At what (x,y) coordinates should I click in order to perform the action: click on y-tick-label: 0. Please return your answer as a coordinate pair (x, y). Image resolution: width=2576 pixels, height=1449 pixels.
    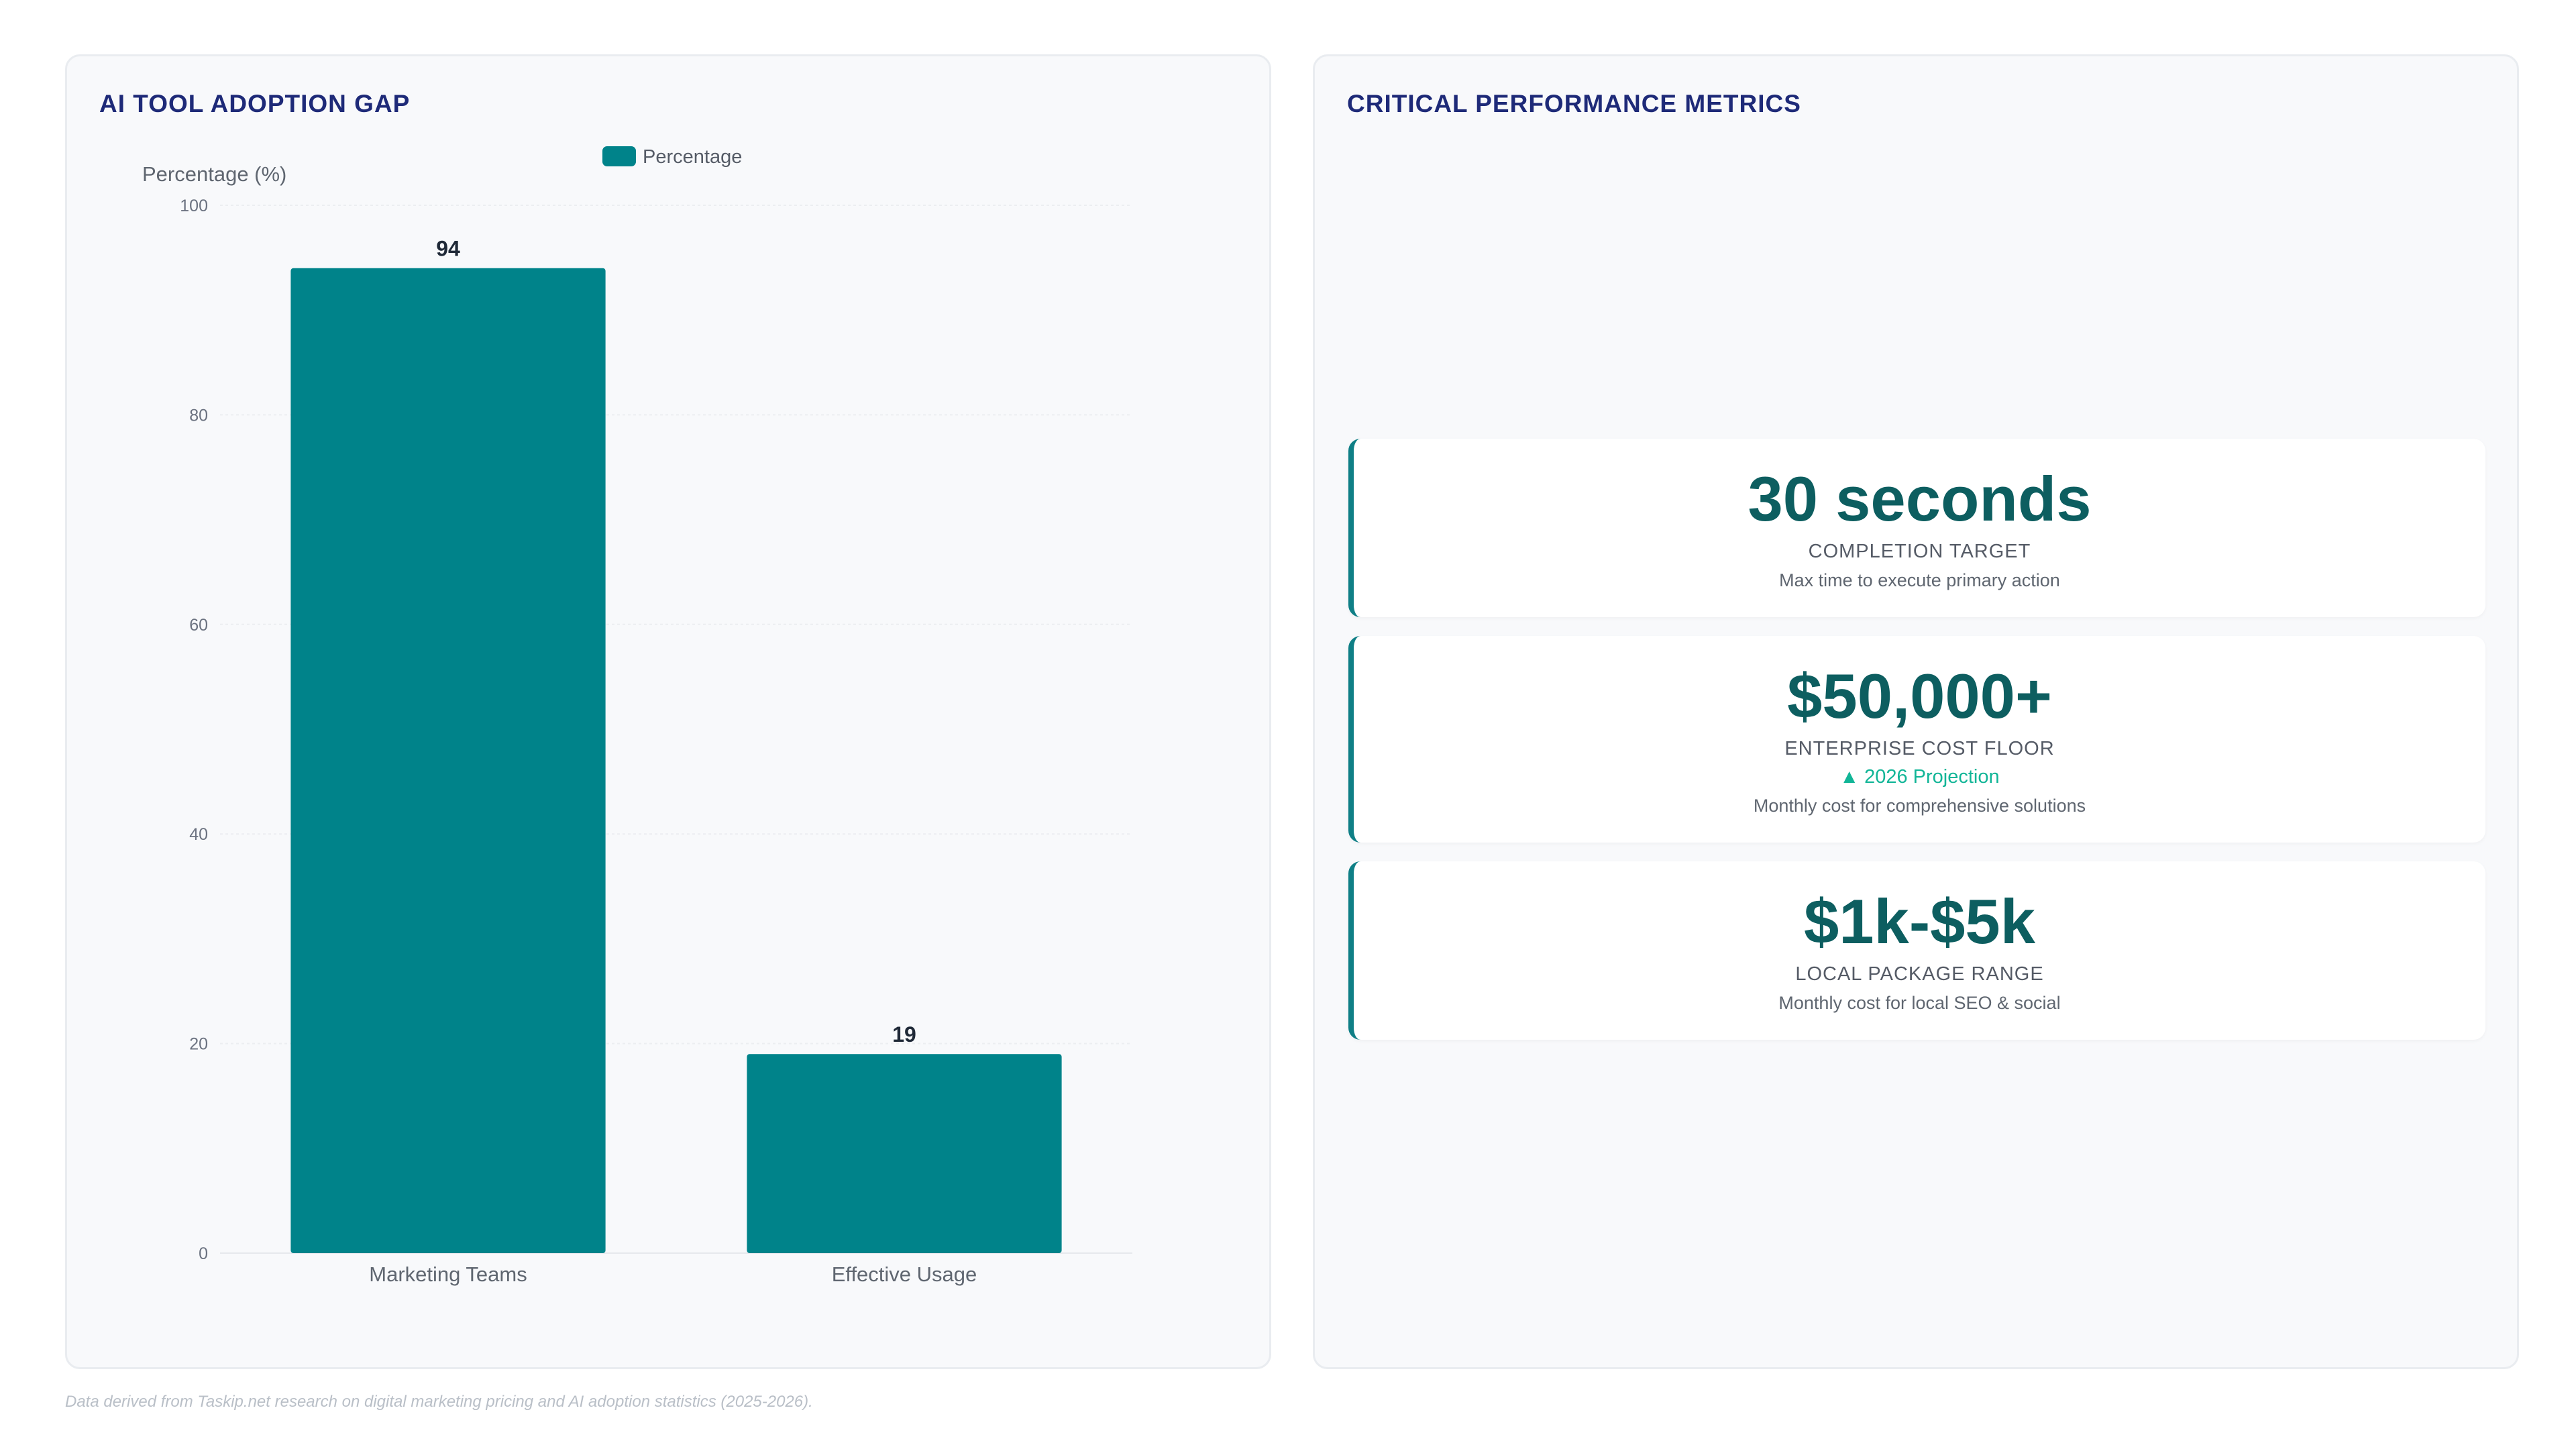
    Looking at the image, I should click on (203, 1253).